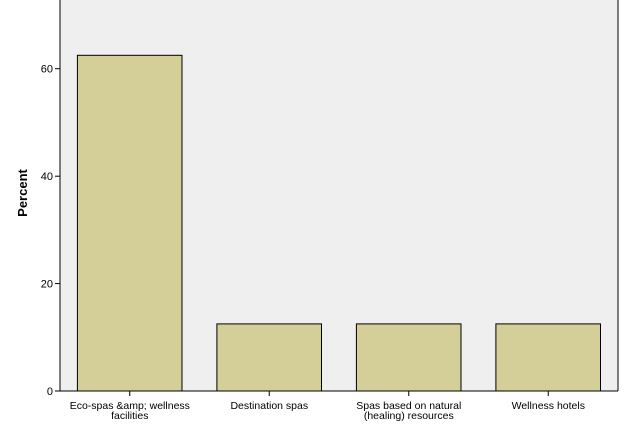 The image size is (625, 425). I want to click on y-tick-label-3: 40, so click(47, 177).